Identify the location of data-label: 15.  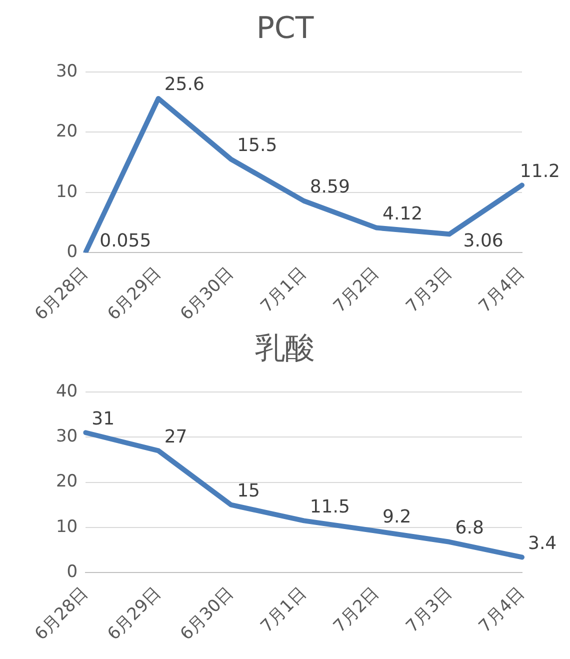
(248, 491).